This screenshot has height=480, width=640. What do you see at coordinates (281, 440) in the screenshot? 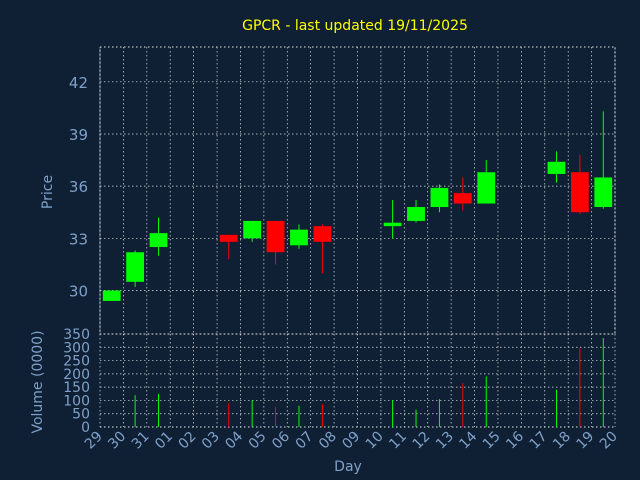
I see `x-tick-label: 06` at bounding box center [281, 440].